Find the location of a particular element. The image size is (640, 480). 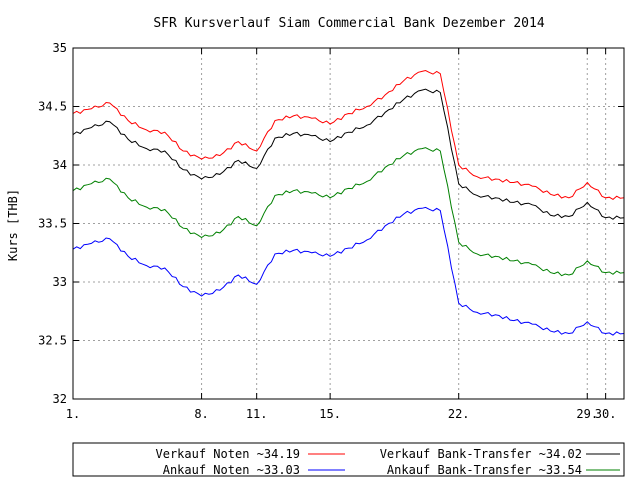

legend-label: Ankauf Noten ~33.03 is located at coordinates (231, 470).